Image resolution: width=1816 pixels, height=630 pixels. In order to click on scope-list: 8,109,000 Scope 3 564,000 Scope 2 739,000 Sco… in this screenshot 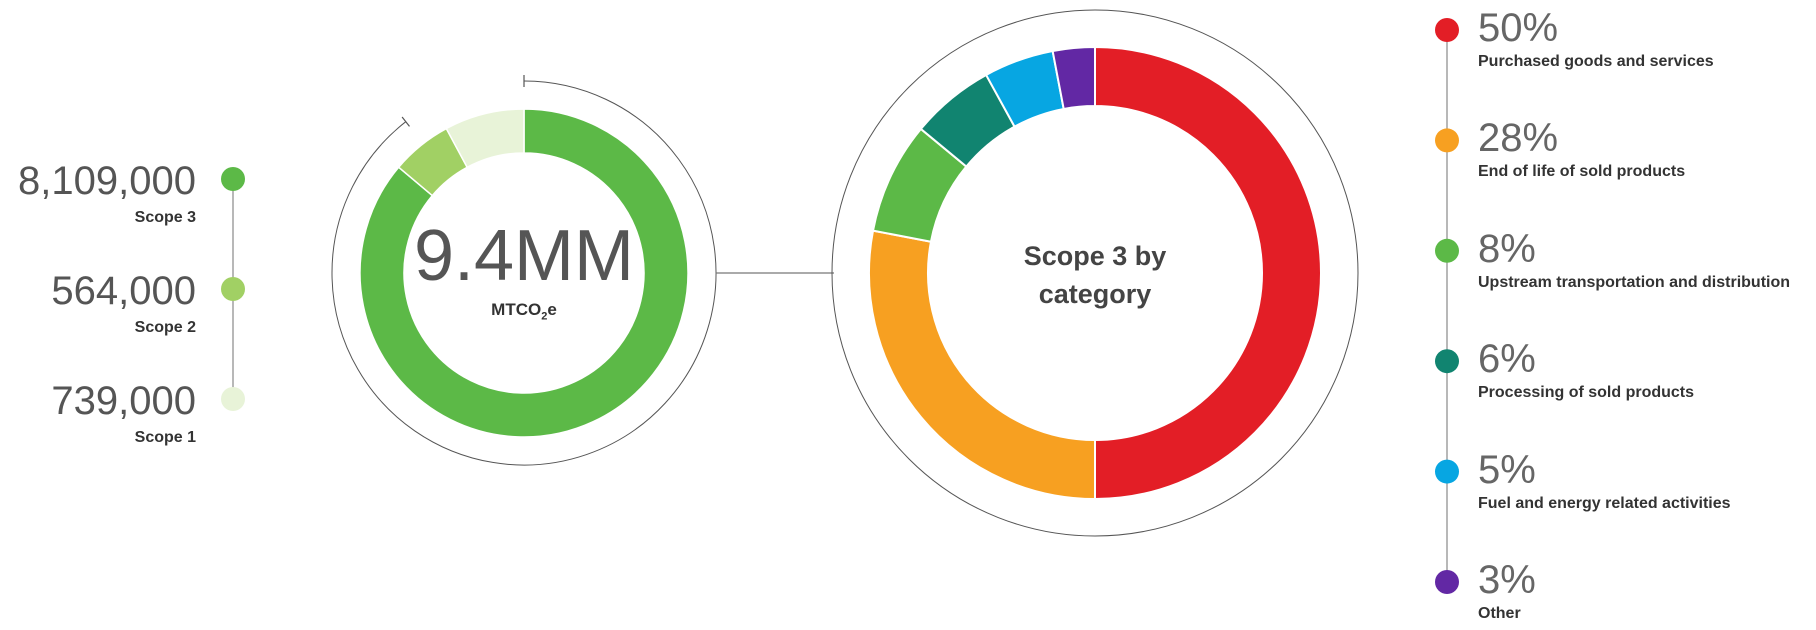, I will do `click(131, 302)`.